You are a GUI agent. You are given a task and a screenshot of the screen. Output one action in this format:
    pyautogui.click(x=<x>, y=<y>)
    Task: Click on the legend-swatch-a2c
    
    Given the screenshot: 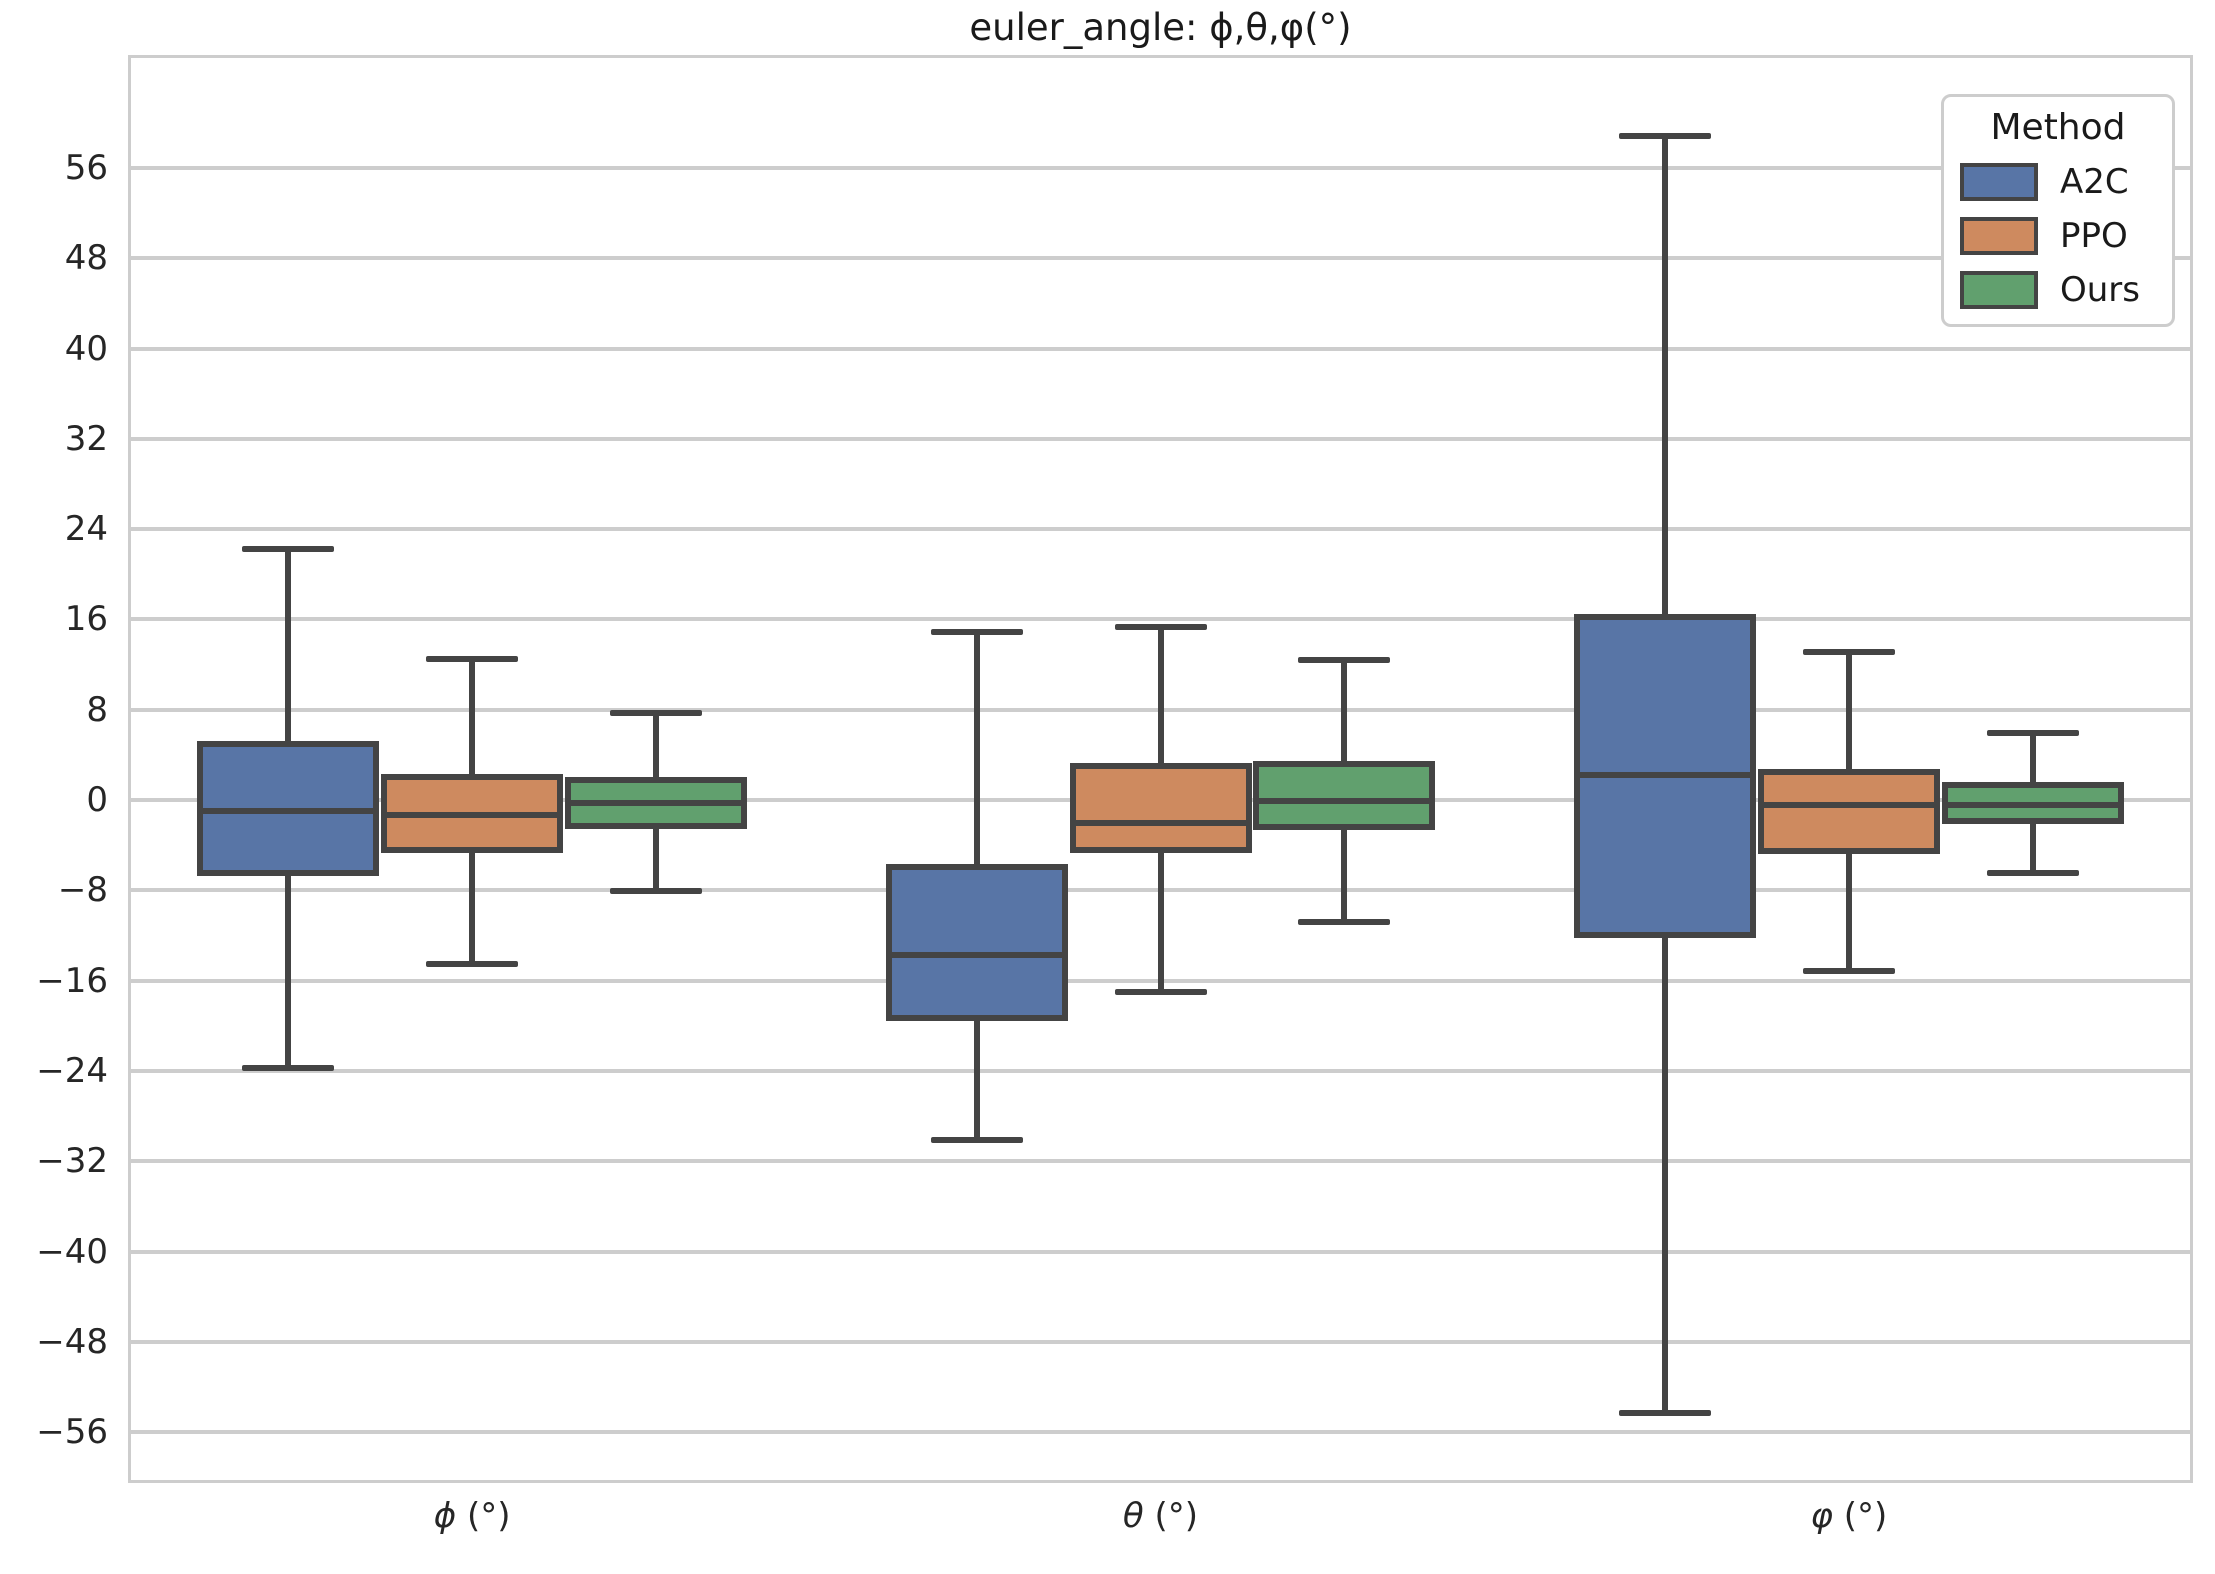 What is the action you would take?
    pyautogui.click(x=1999, y=182)
    